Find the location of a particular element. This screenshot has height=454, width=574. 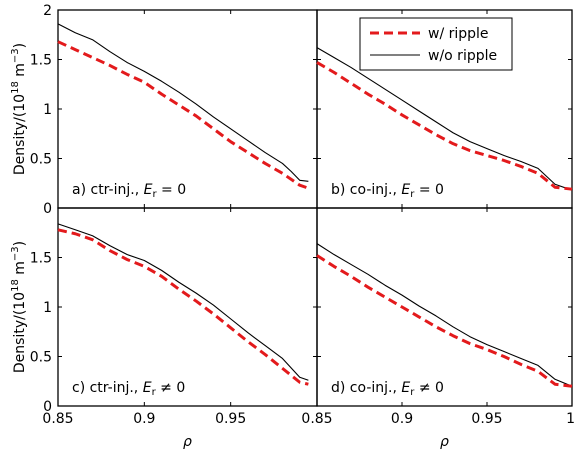

panel-label: d) co-inj., Er ≠ 0 is located at coordinates (387, 389).